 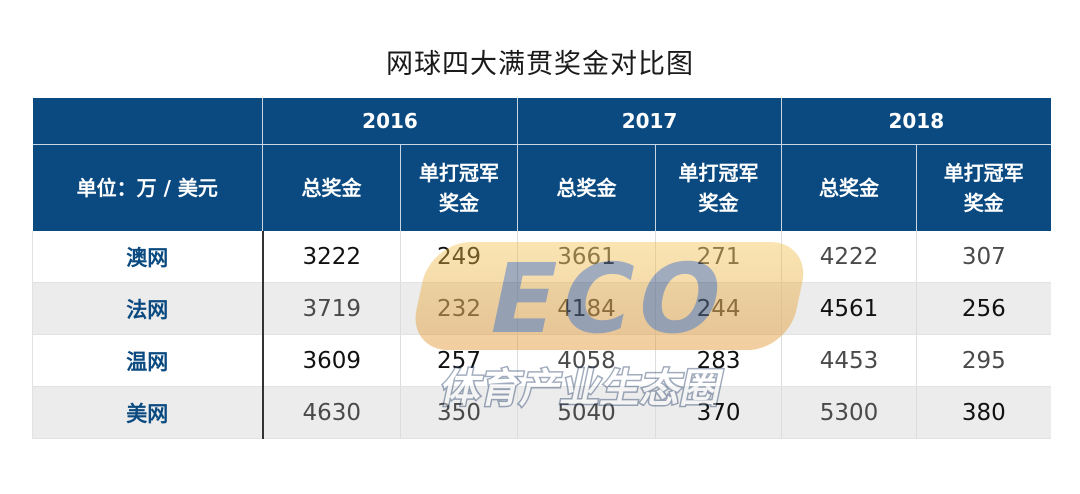 What do you see at coordinates (331, 412) in the screenshot?
I see `table-cell: 4630` at bounding box center [331, 412].